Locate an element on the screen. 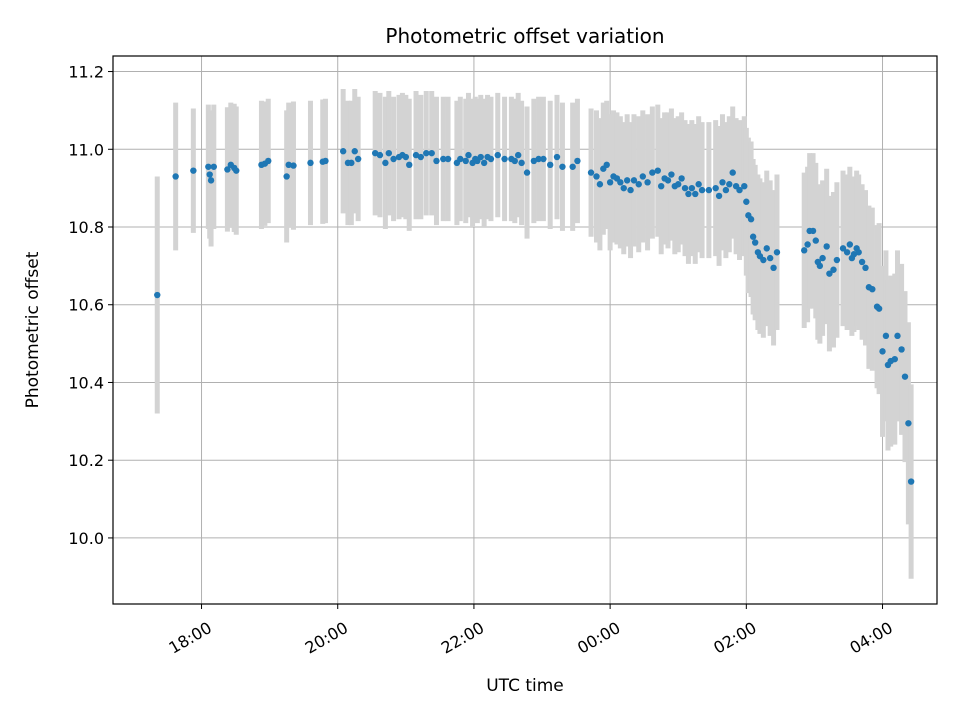 The width and height of the screenshot is (960, 720). y-tick-label: 11.0 is located at coordinates (86, 149).